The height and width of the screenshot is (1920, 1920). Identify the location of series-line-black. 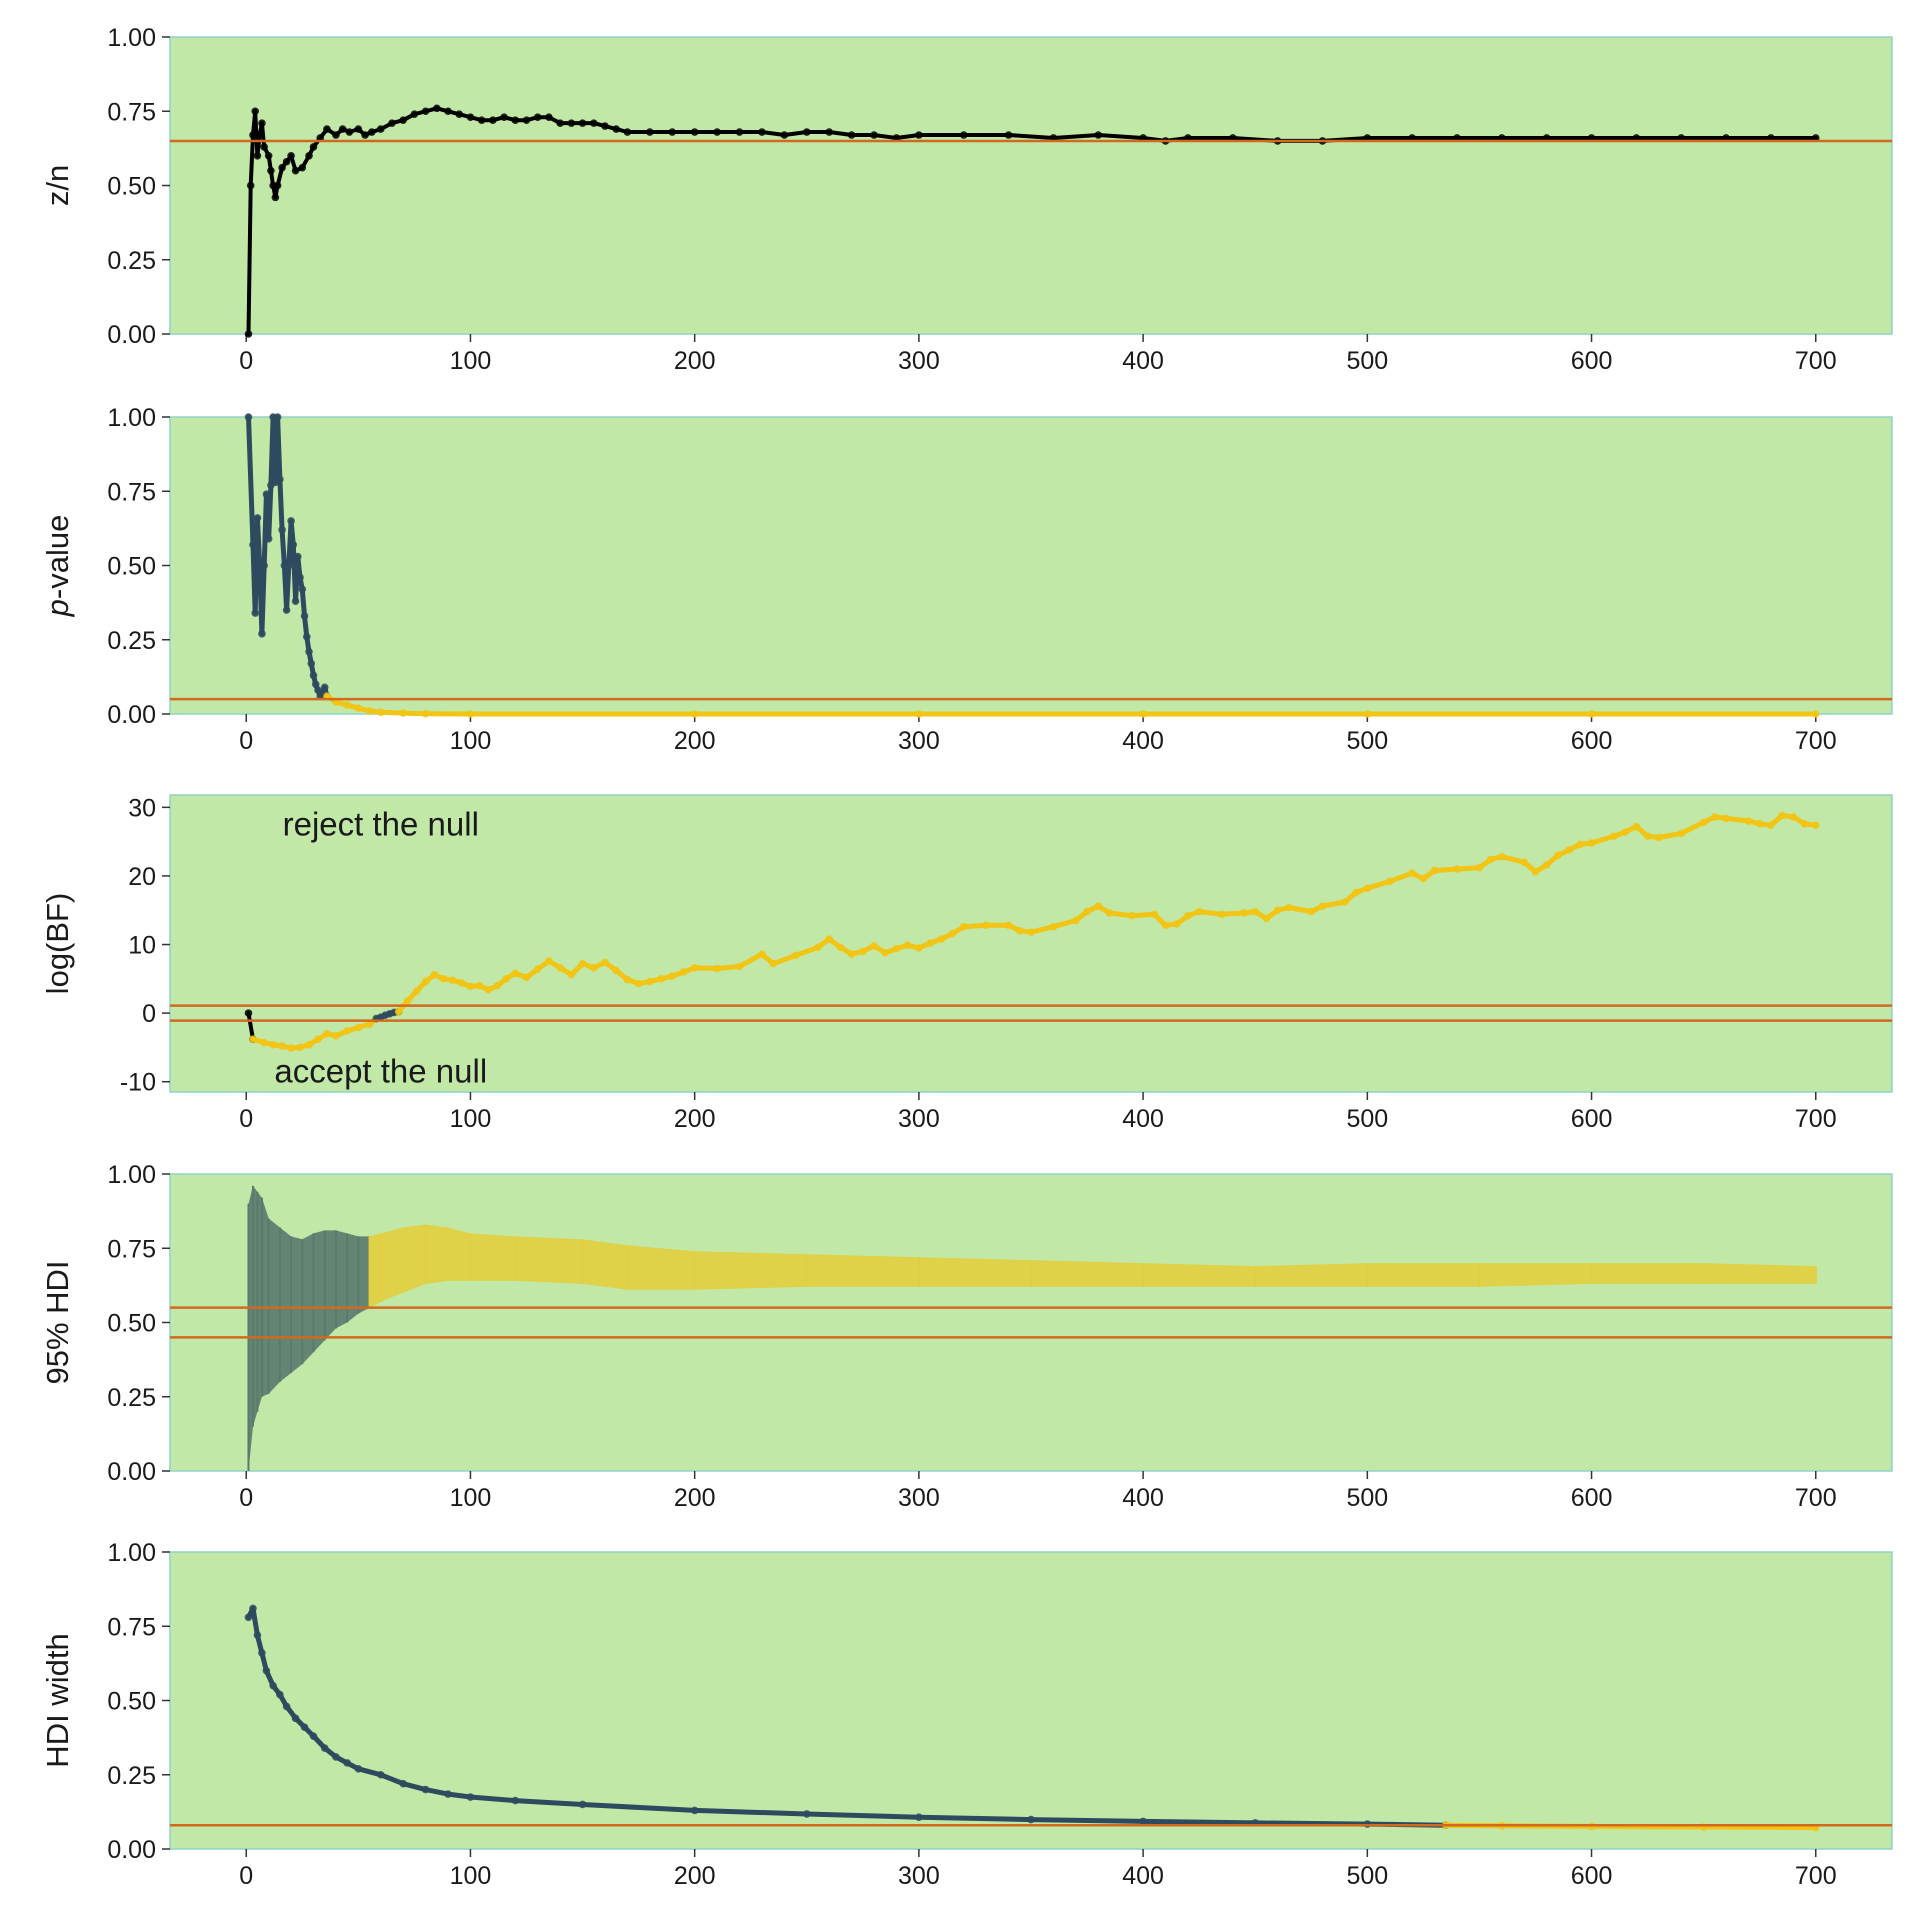
(250, 1026).